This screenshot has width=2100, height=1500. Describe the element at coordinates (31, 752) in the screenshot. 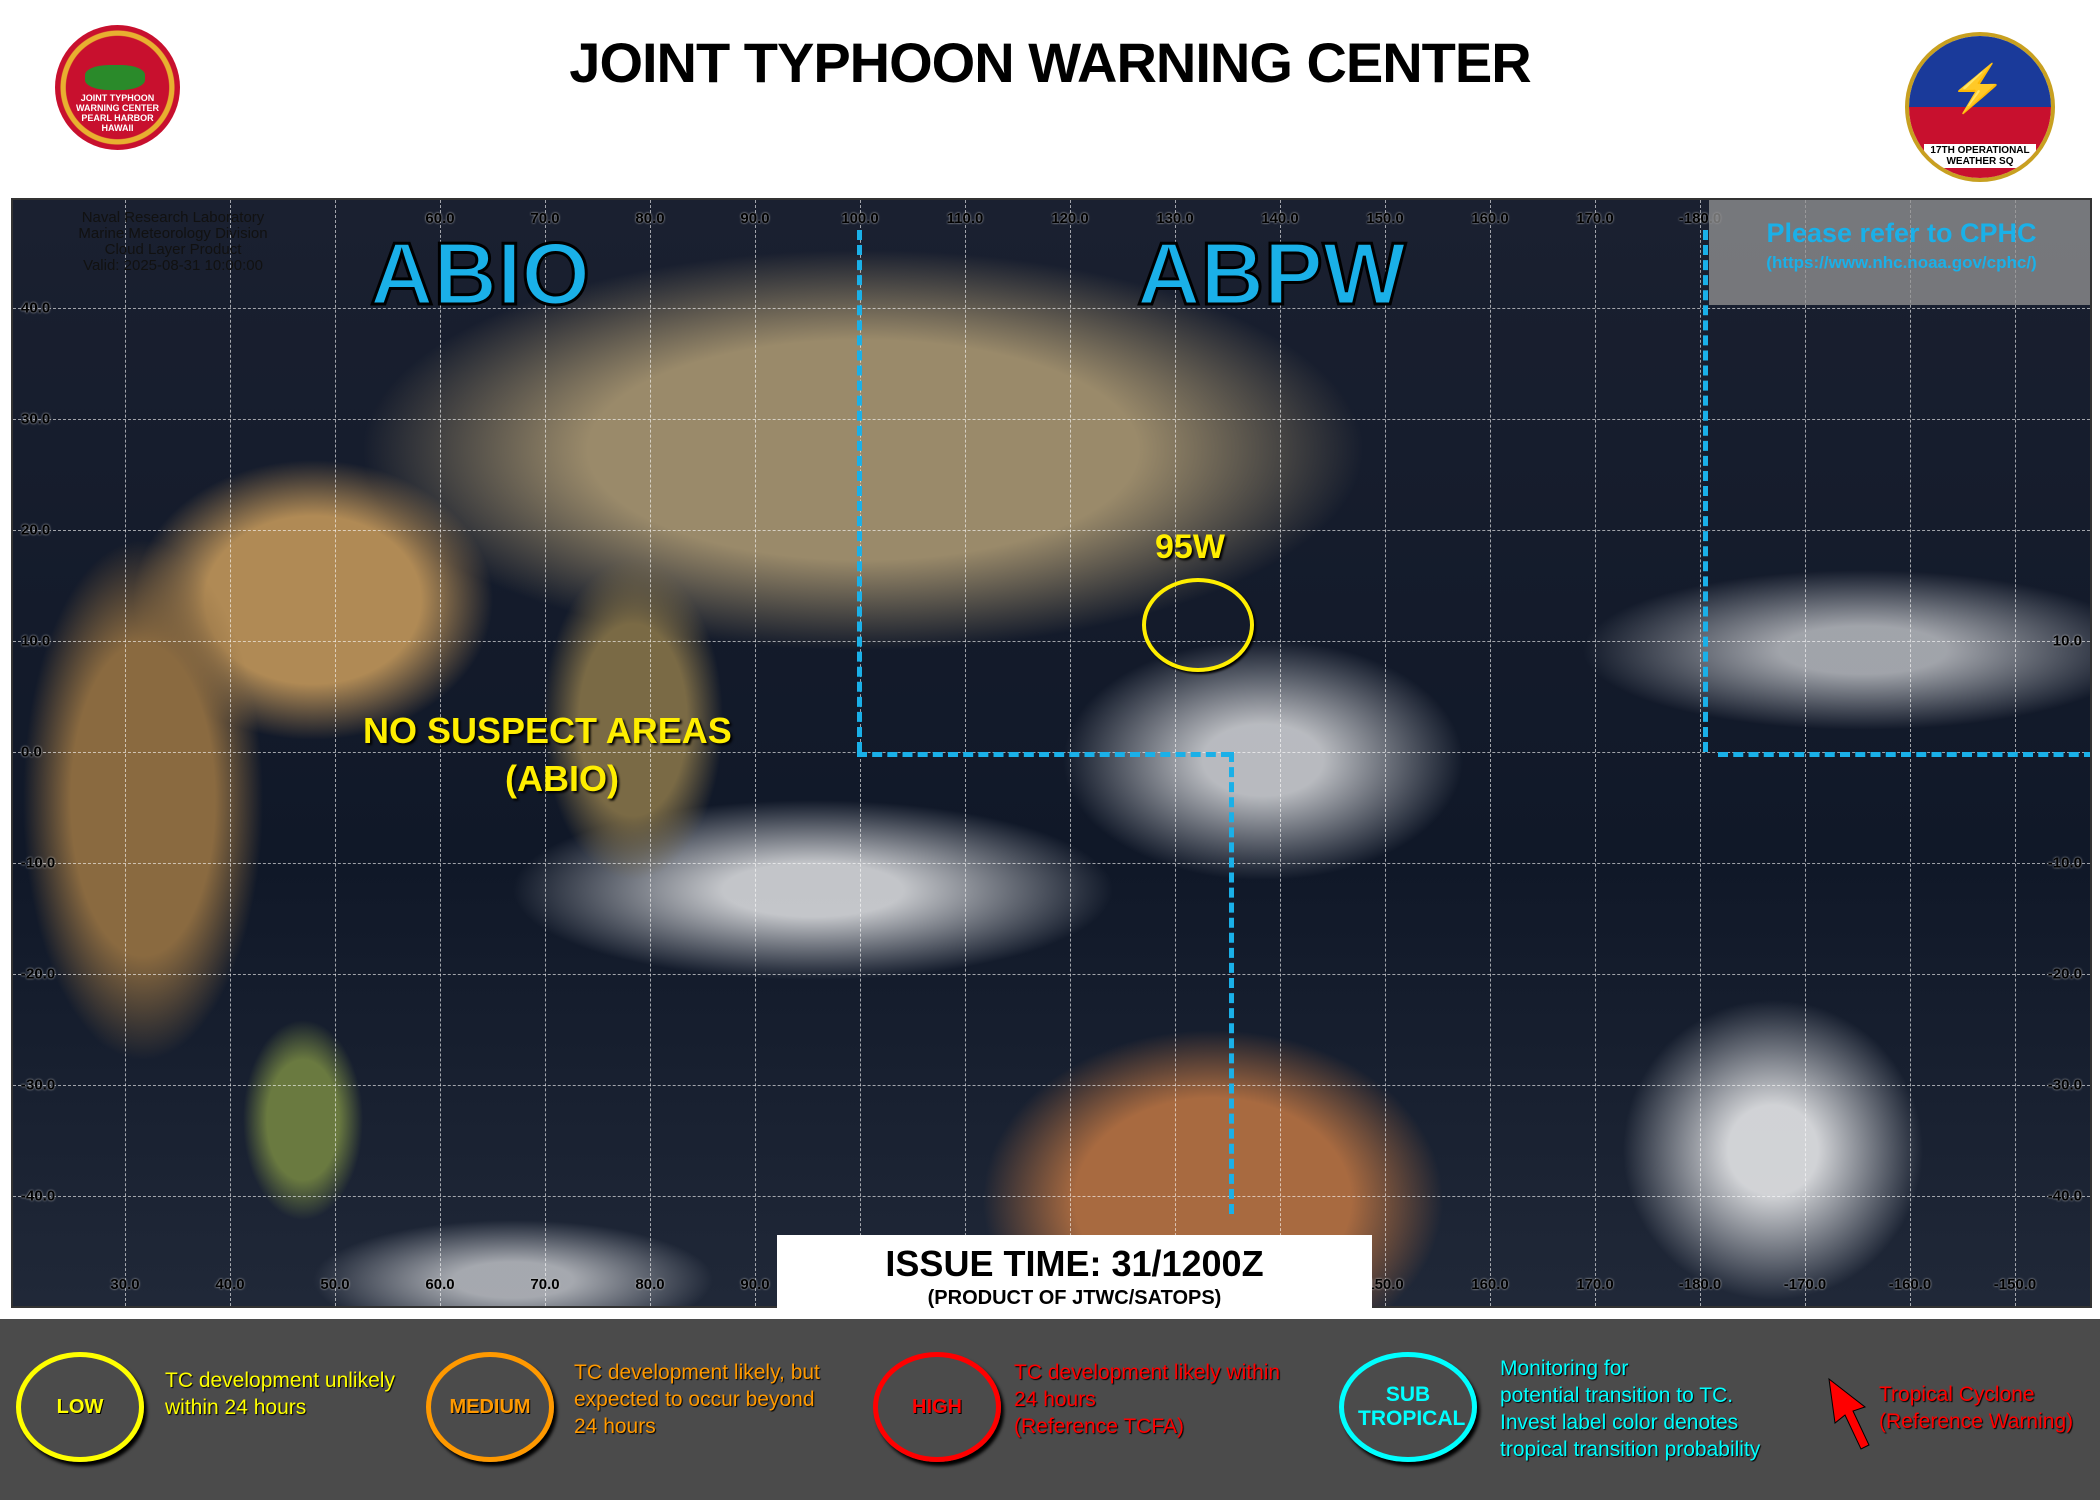

I see `lat-tick-label: 0.0` at that location.